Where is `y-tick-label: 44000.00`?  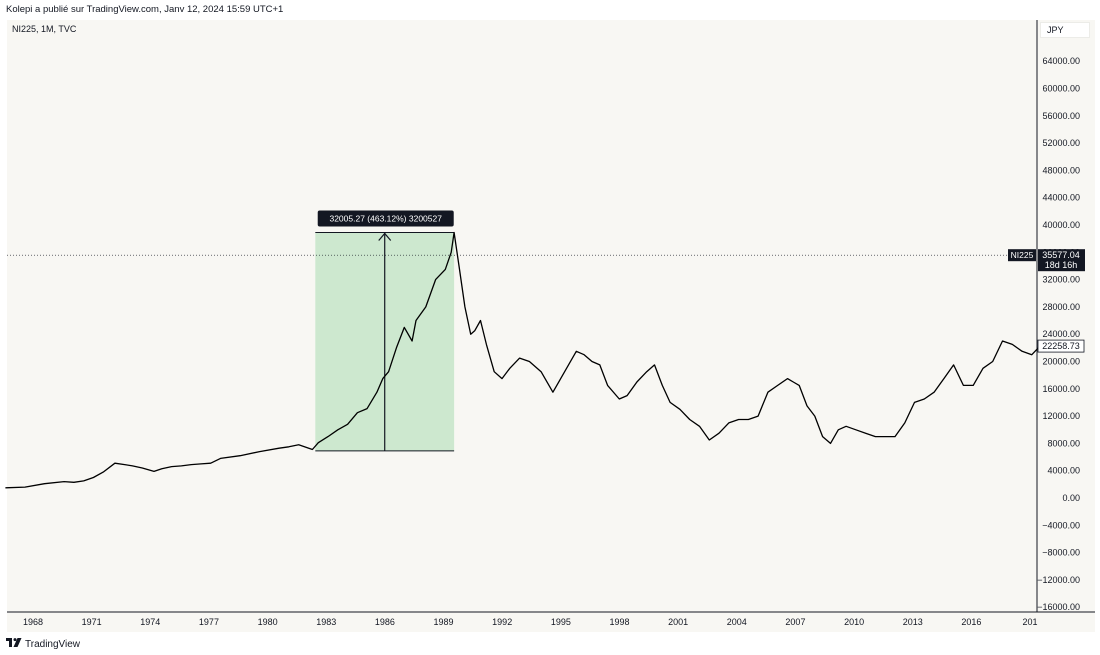 y-tick-label: 44000.00 is located at coordinates (1061, 198).